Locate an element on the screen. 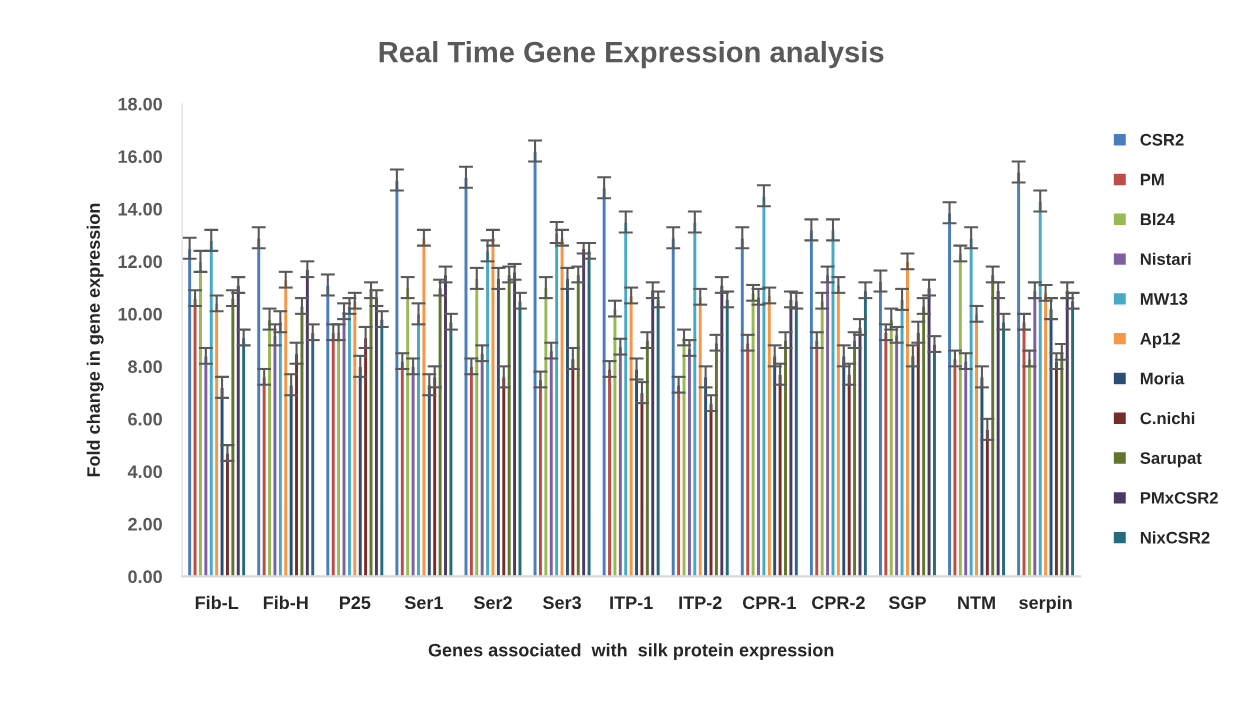  x-tick-label: Ser3 is located at coordinates (562, 603).